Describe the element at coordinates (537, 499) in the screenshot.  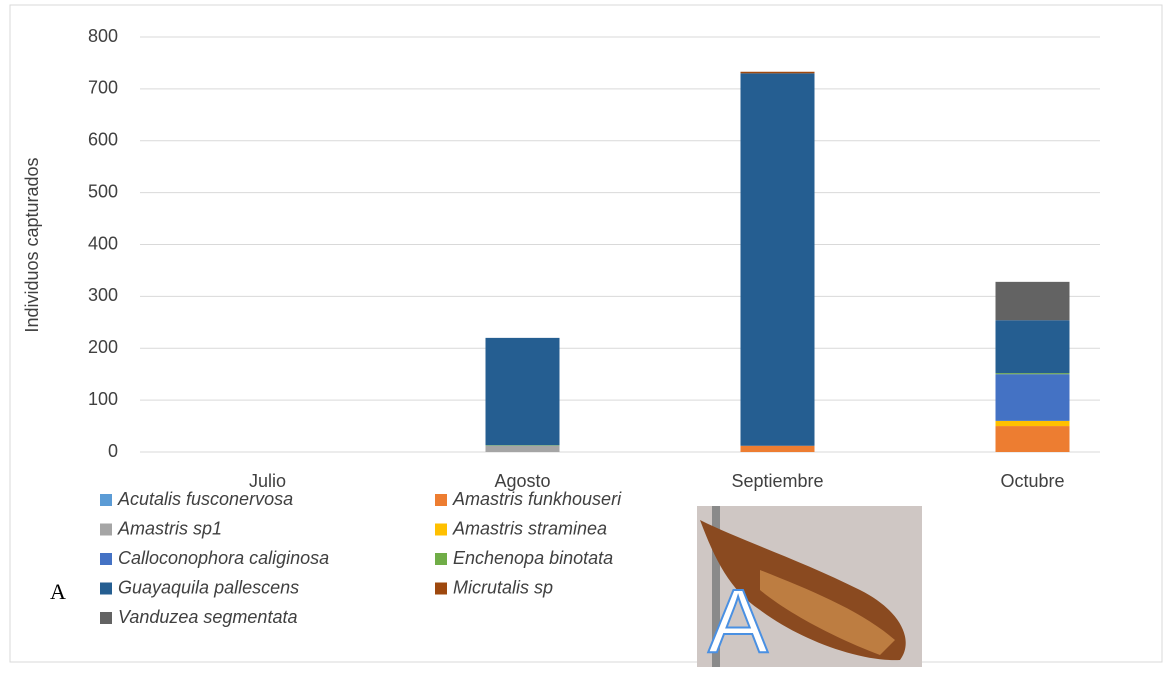
I see `legend-label: Amastris funkhouseri` at that location.